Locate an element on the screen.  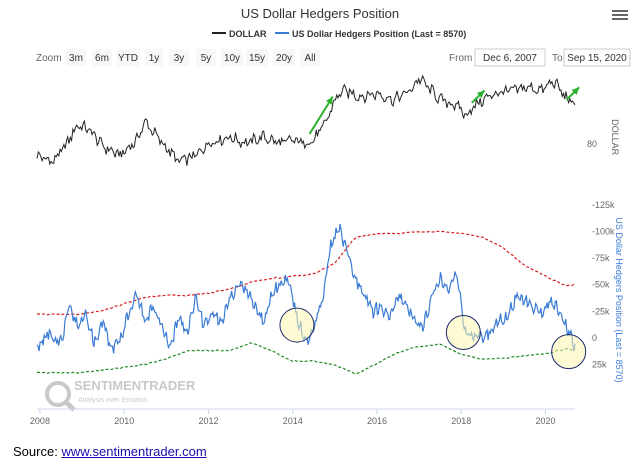
chart-menu-icon is located at coordinates (620, 15).